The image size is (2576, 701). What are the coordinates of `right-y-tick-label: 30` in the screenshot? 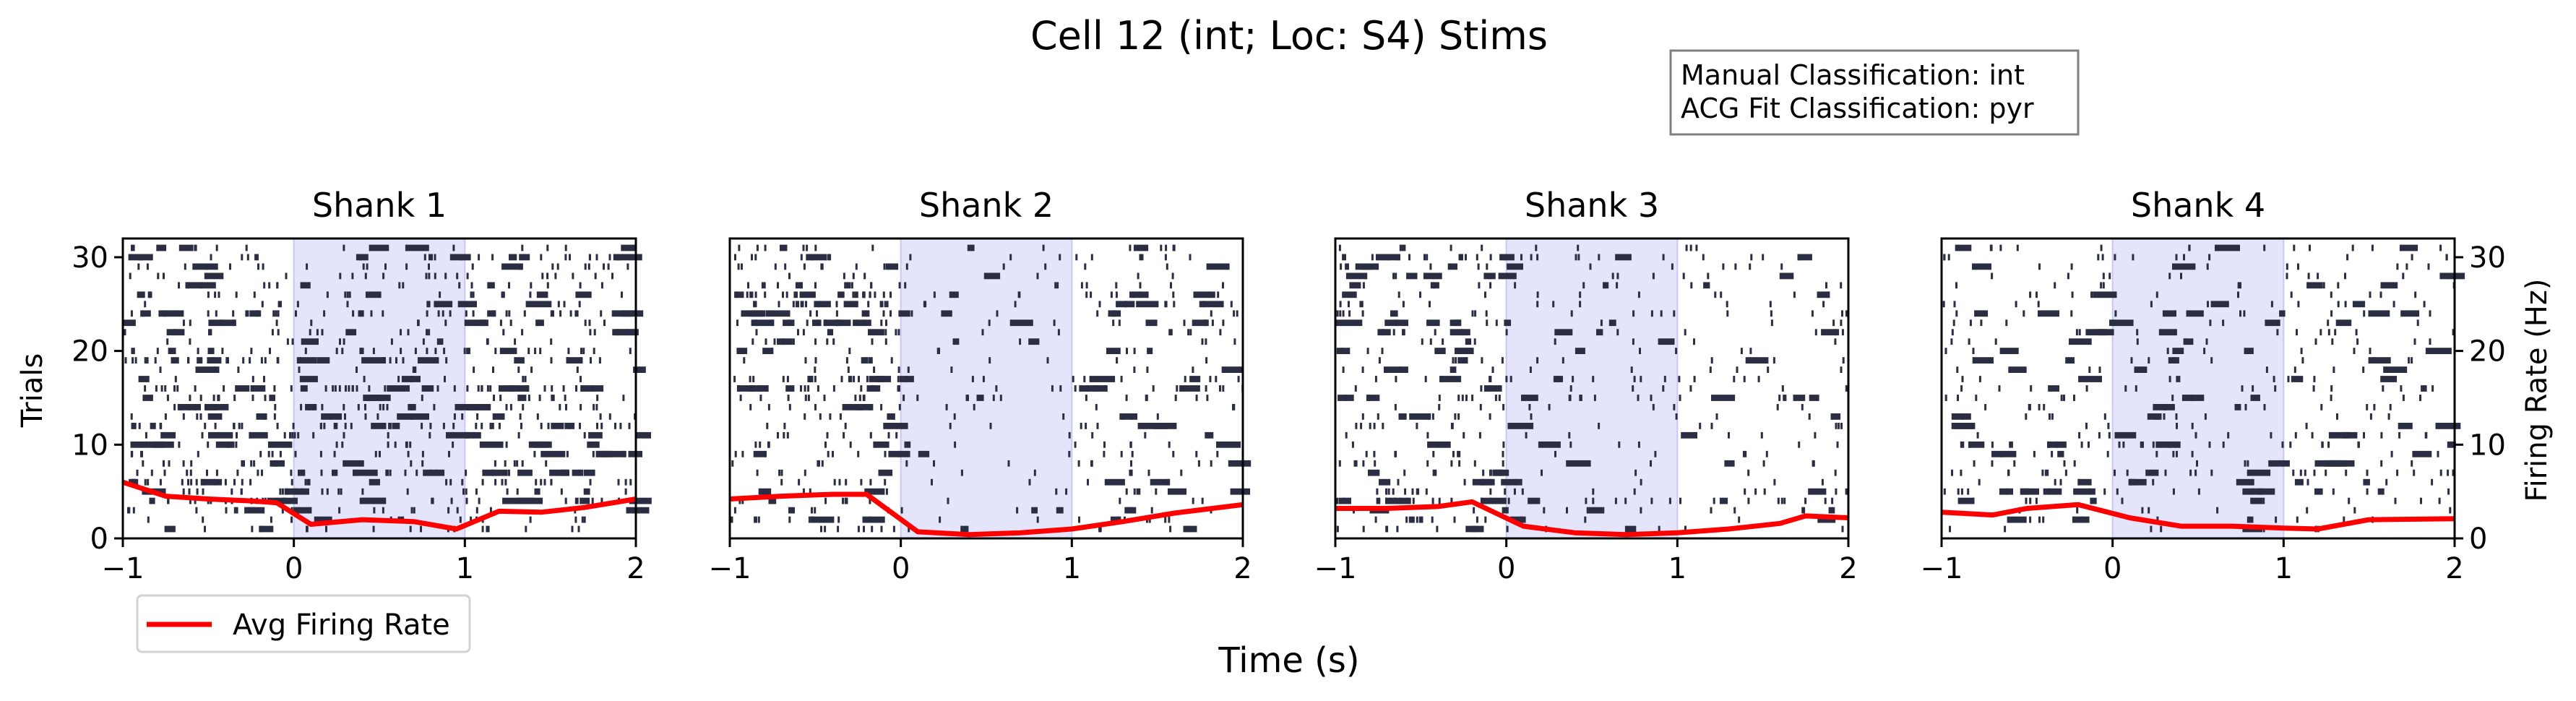 It's located at (2487, 258).